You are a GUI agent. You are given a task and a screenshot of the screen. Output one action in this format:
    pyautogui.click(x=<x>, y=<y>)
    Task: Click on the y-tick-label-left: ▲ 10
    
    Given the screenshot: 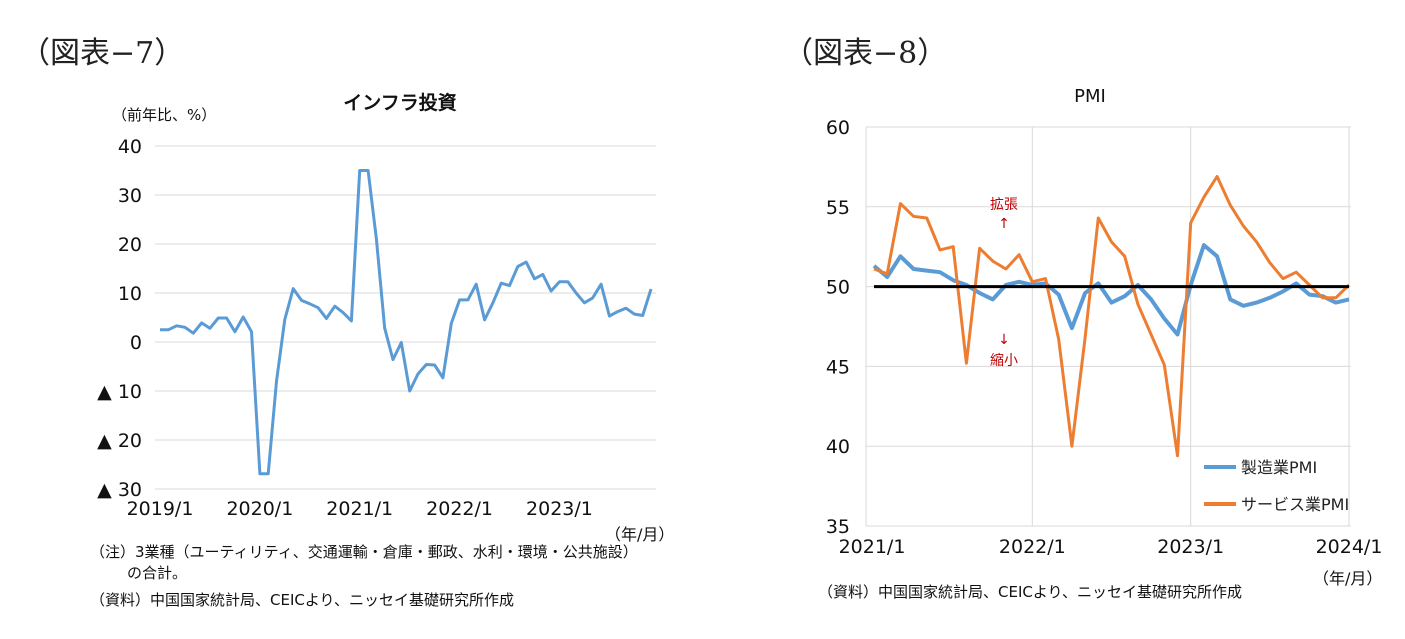 What is the action you would take?
    pyautogui.click(x=119, y=392)
    